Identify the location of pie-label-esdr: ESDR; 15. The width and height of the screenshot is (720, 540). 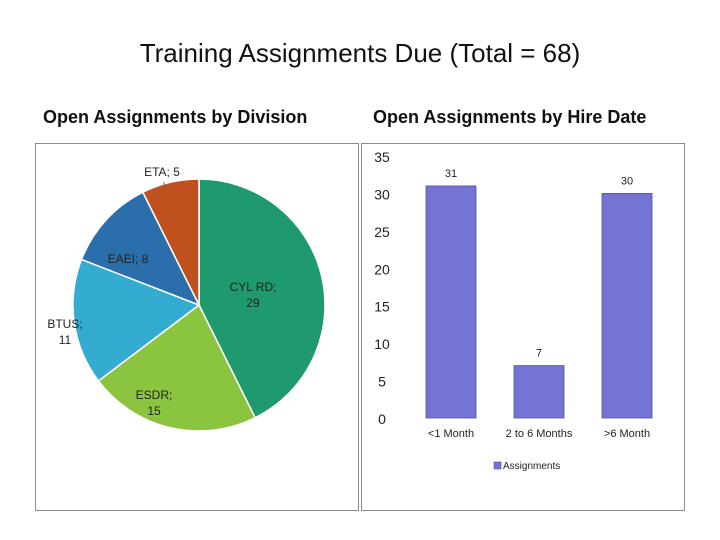
(154, 403).